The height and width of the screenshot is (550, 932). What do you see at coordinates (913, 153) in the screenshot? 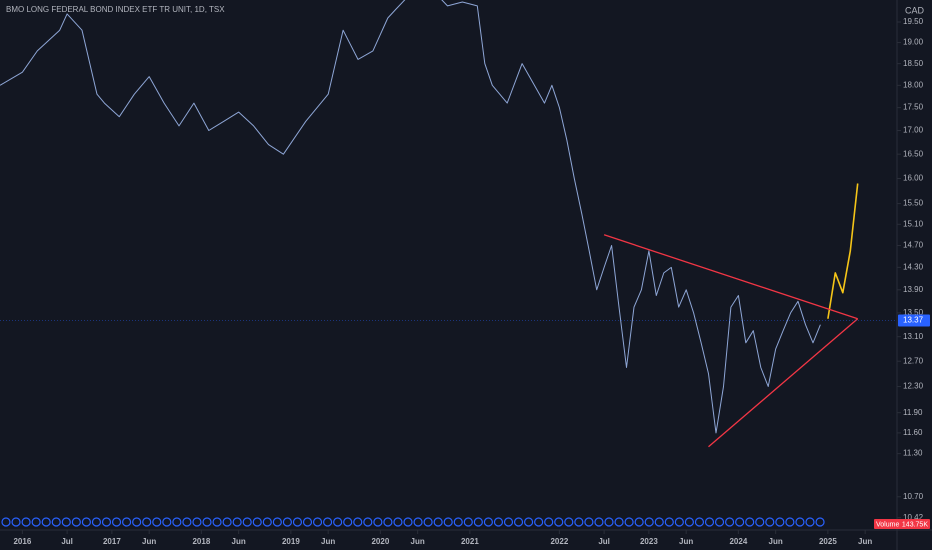
I see `y-tick-label: 16.50` at bounding box center [913, 153].